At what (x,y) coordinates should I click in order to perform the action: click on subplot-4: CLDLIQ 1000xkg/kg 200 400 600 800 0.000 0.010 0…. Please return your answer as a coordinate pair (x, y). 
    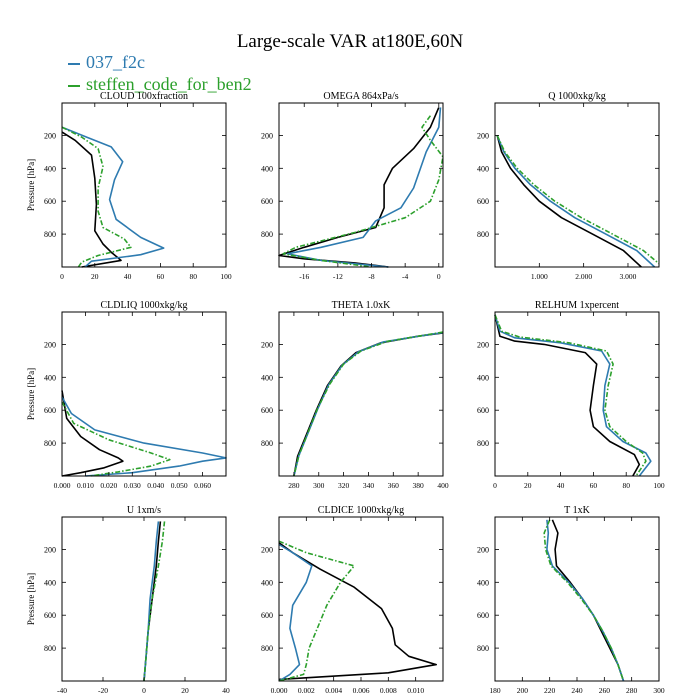
    Looking at the image, I should click on (126, 395).